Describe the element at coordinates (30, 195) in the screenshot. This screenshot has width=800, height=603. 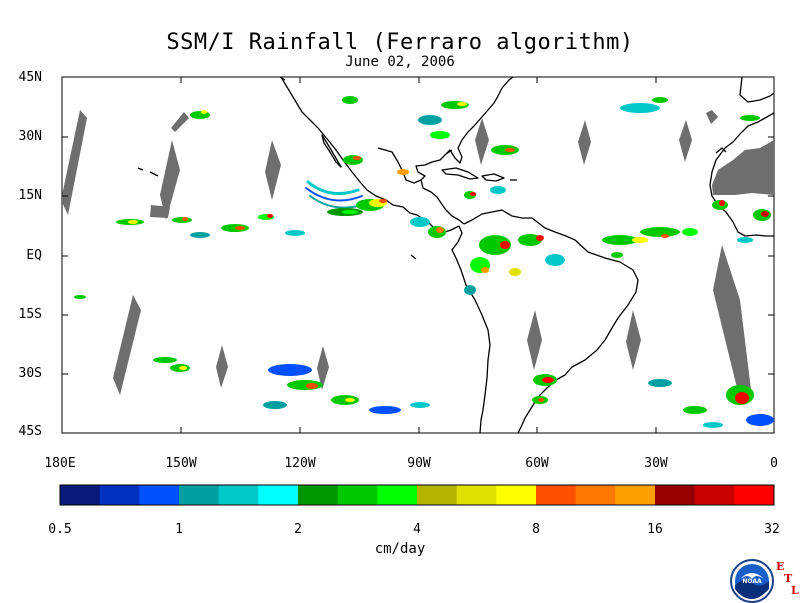
I see `lat-label-15n: 15N` at that location.